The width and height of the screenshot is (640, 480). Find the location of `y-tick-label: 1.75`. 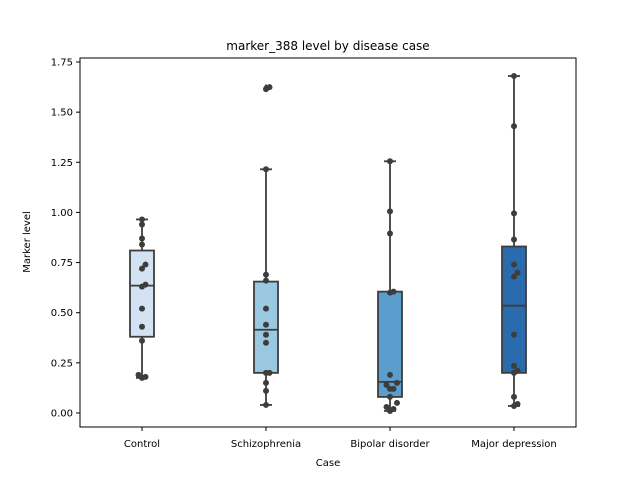

y-tick-label: 1.75 is located at coordinates (62, 63).